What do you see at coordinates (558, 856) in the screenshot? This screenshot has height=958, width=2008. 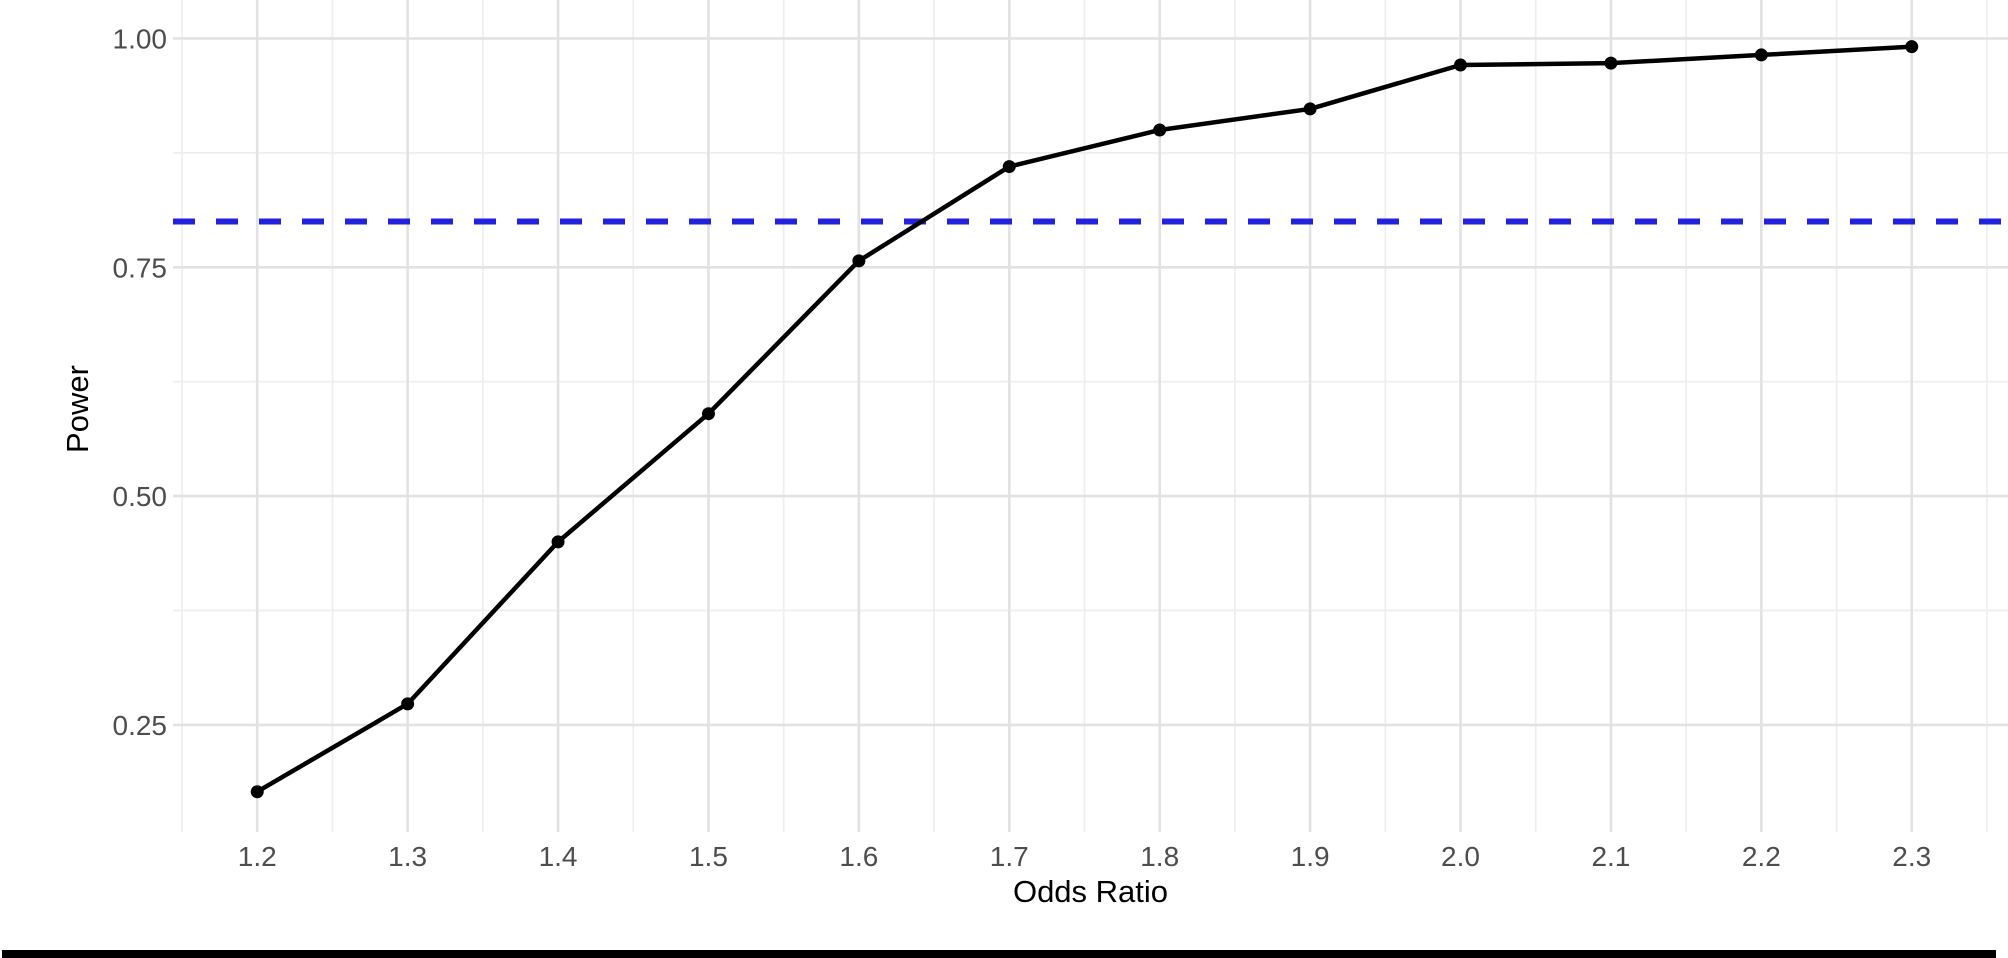 I see `x-tick-label: 1.4` at bounding box center [558, 856].